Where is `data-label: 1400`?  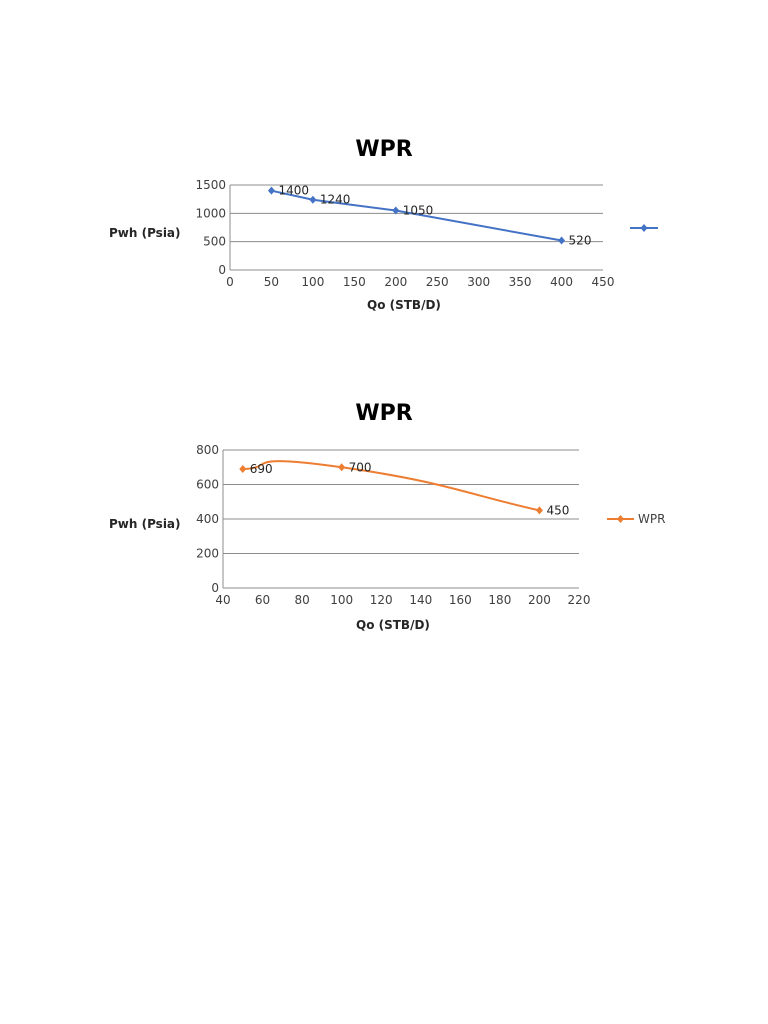 data-label: 1400 is located at coordinates (293, 191).